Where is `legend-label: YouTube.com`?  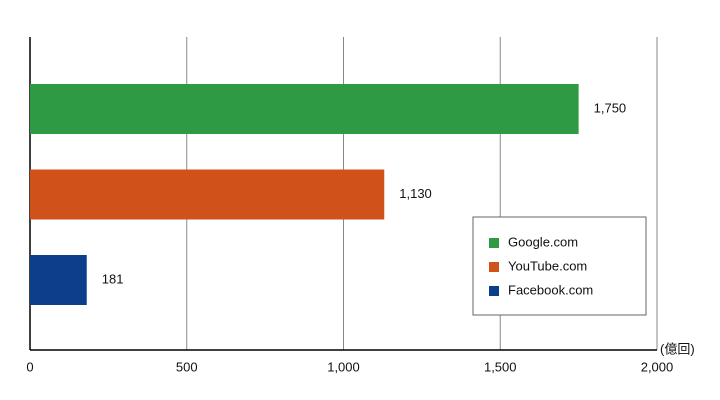
legend-label: YouTube.com is located at coordinates (547, 265).